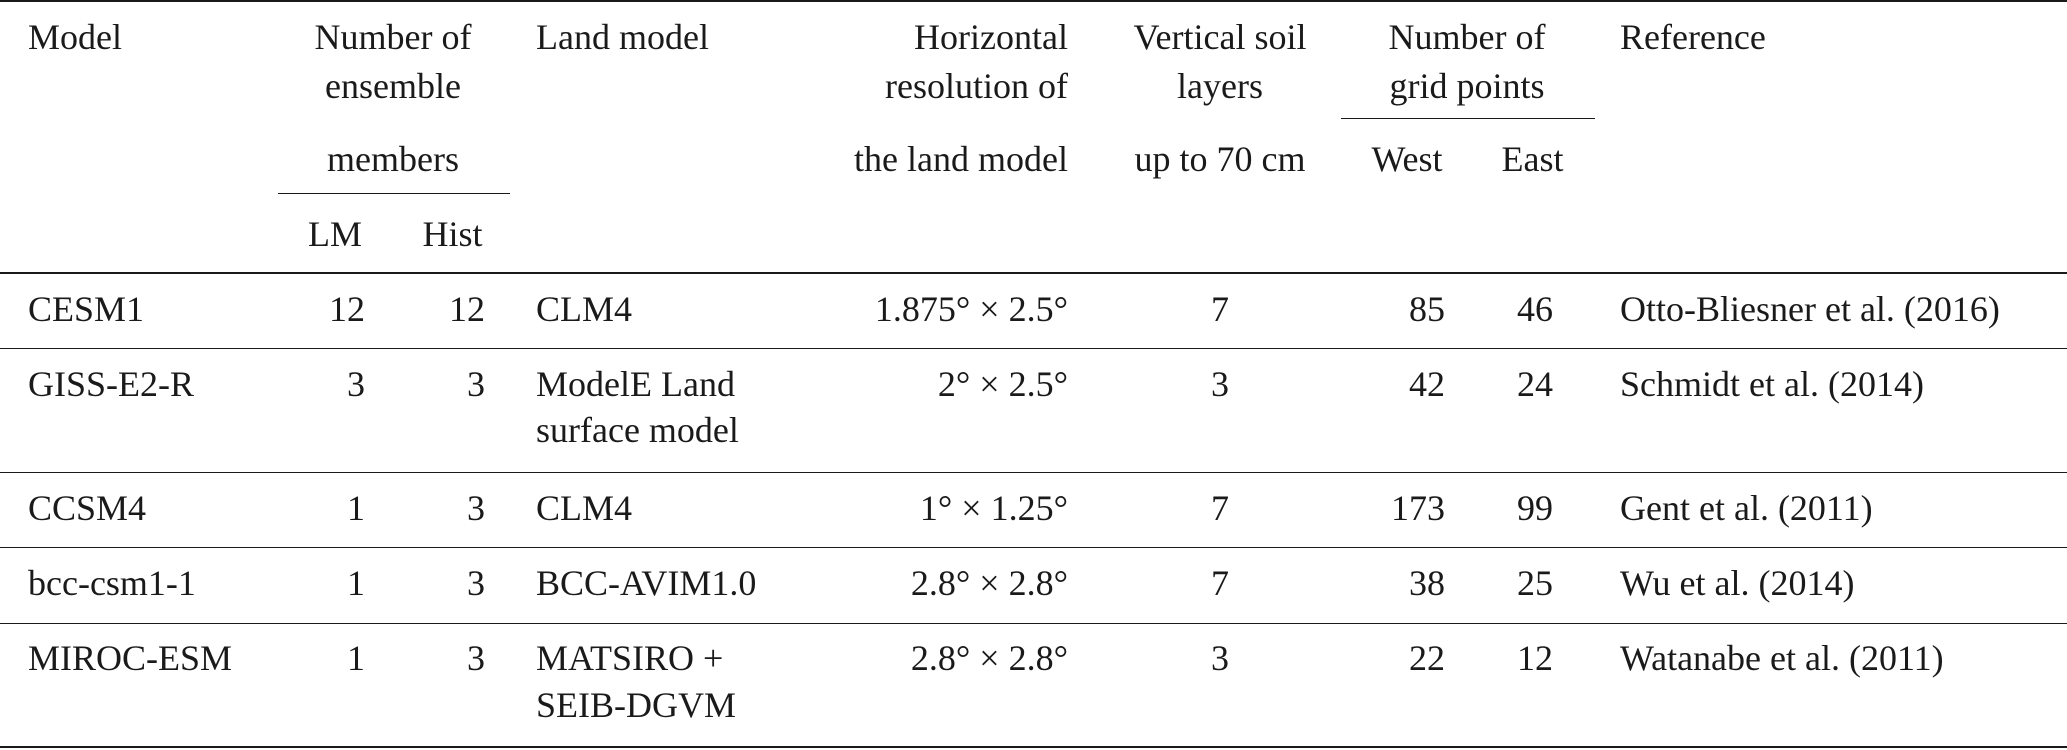  What do you see at coordinates (1033, 747) in the screenshot?
I see `bottom-rule` at bounding box center [1033, 747].